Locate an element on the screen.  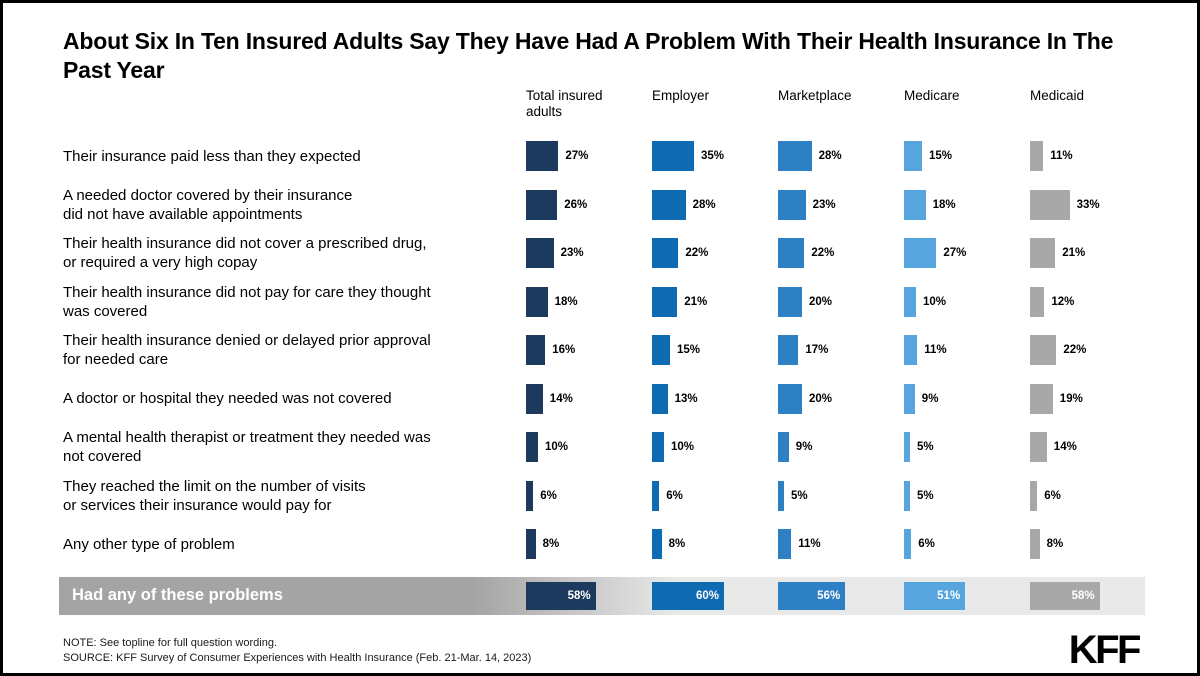
column-header-line: adults is located at coordinates (544, 111).